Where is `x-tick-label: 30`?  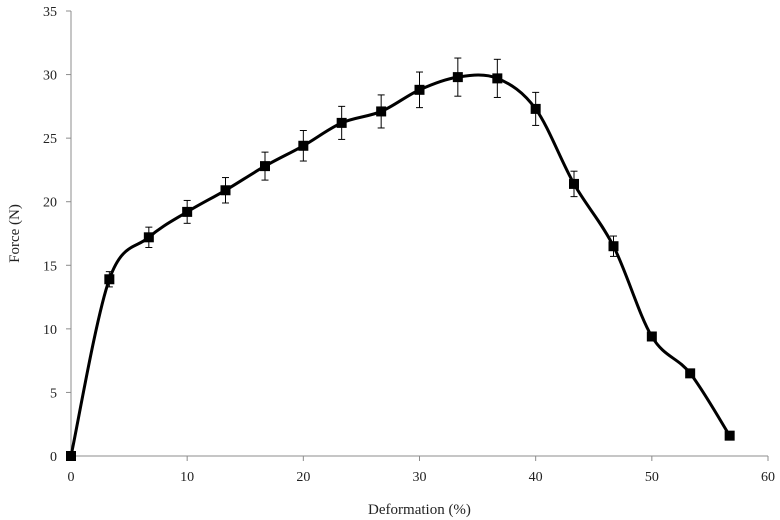 x-tick-label: 30 is located at coordinates (420, 477).